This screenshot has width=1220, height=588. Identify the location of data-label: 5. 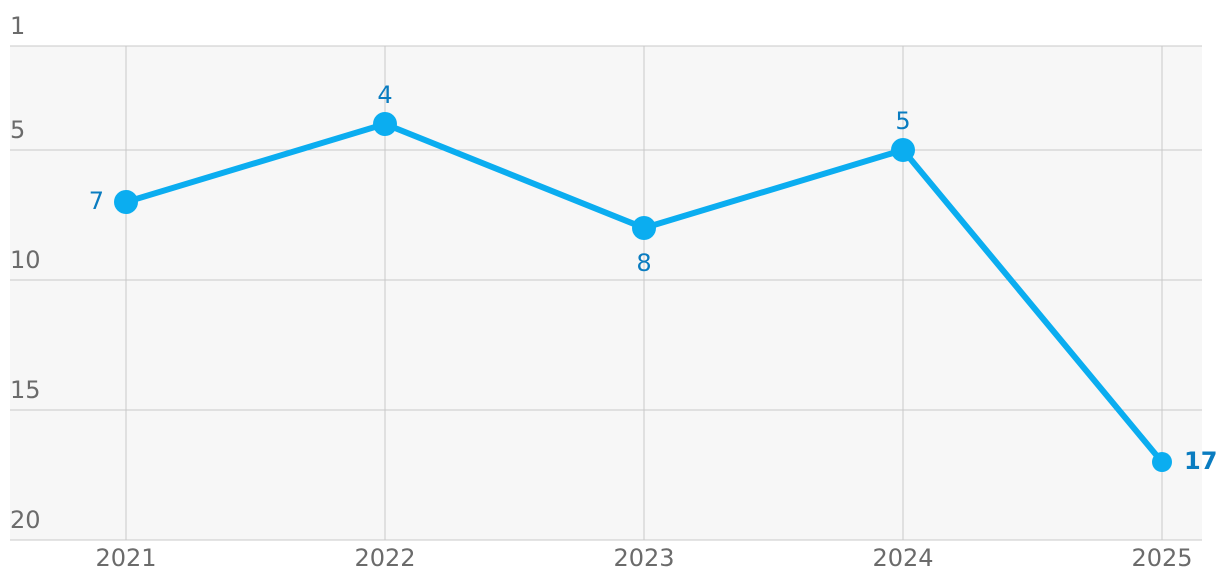
(902, 121).